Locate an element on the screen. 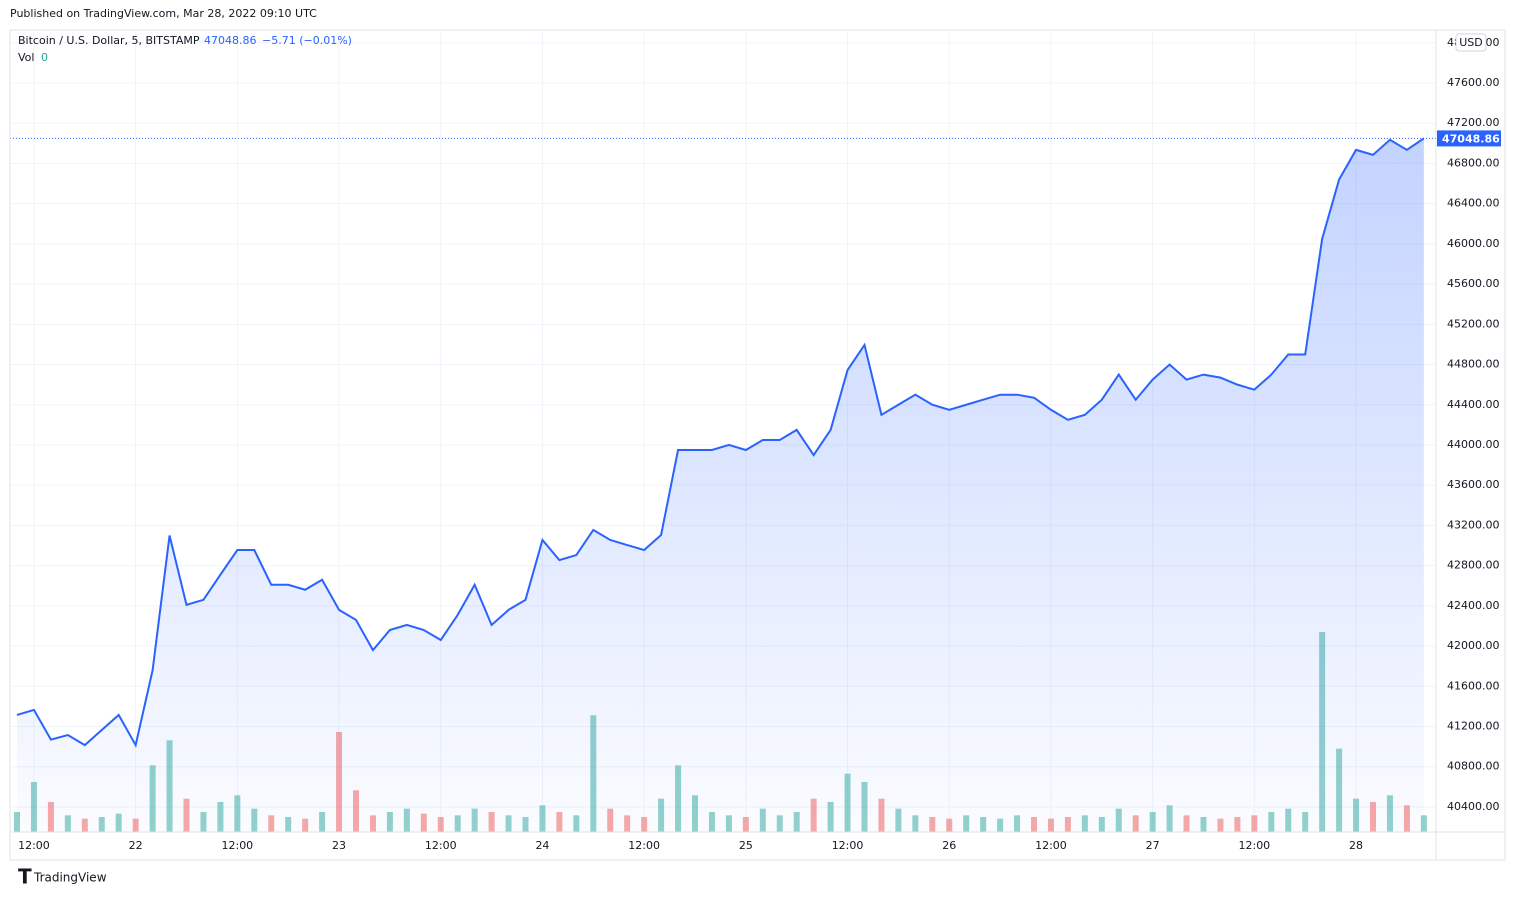  y-tick-label: 43200.00 is located at coordinates (1473, 524).